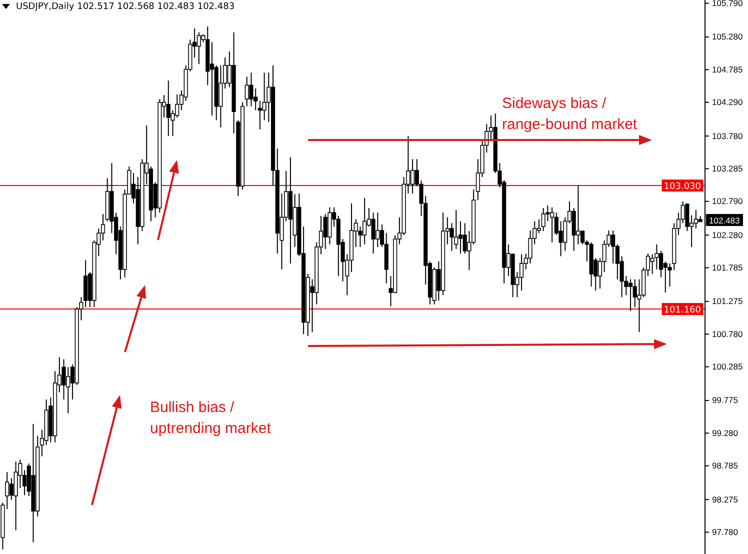 Image resolution: width=748 pixels, height=554 pixels. I want to click on text: 102.483, so click(724, 221).